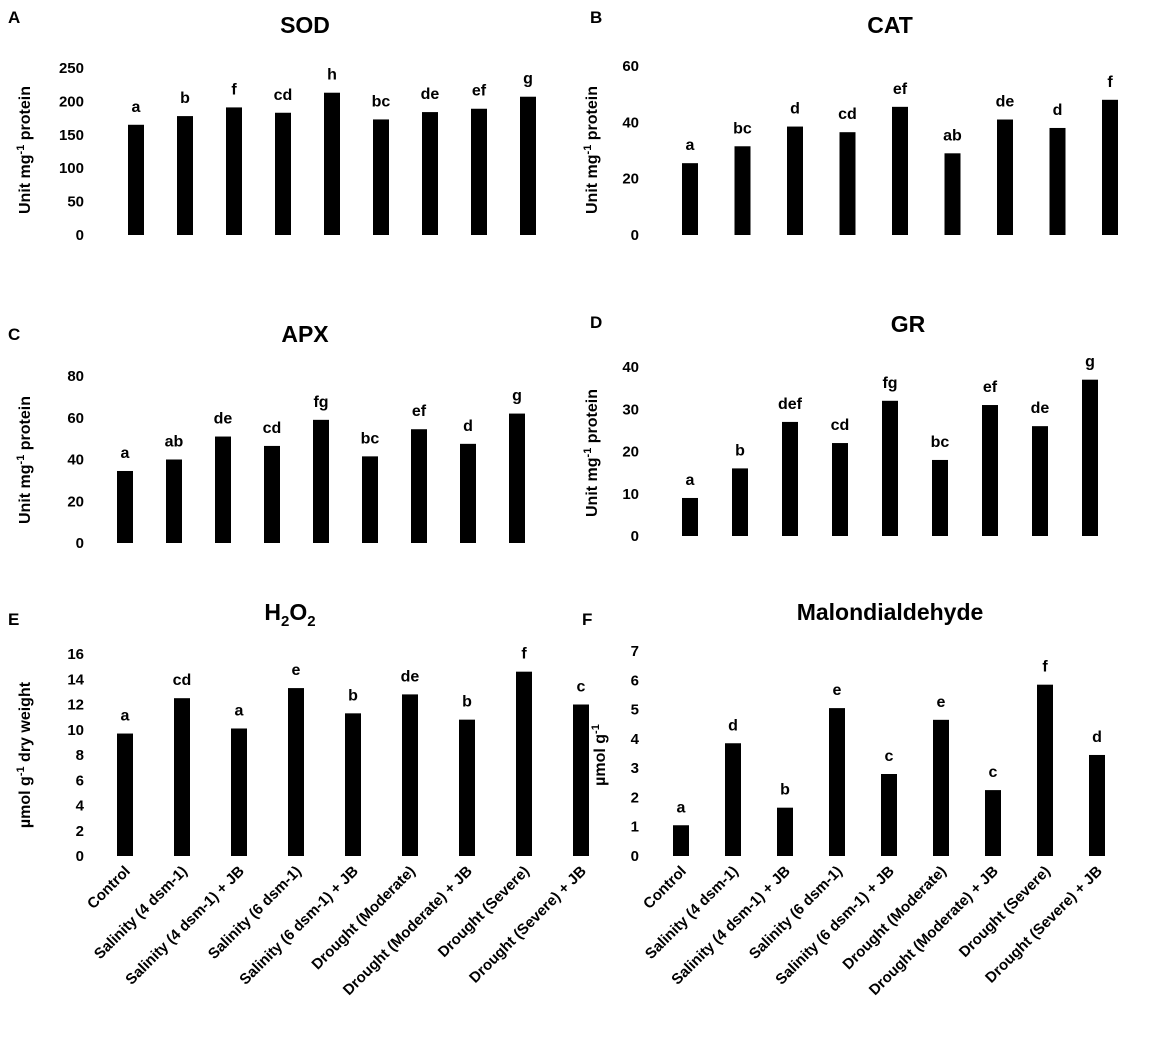  Describe the element at coordinates (285, 621) in the screenshot. I see `chart-title-part: 2` at that location.